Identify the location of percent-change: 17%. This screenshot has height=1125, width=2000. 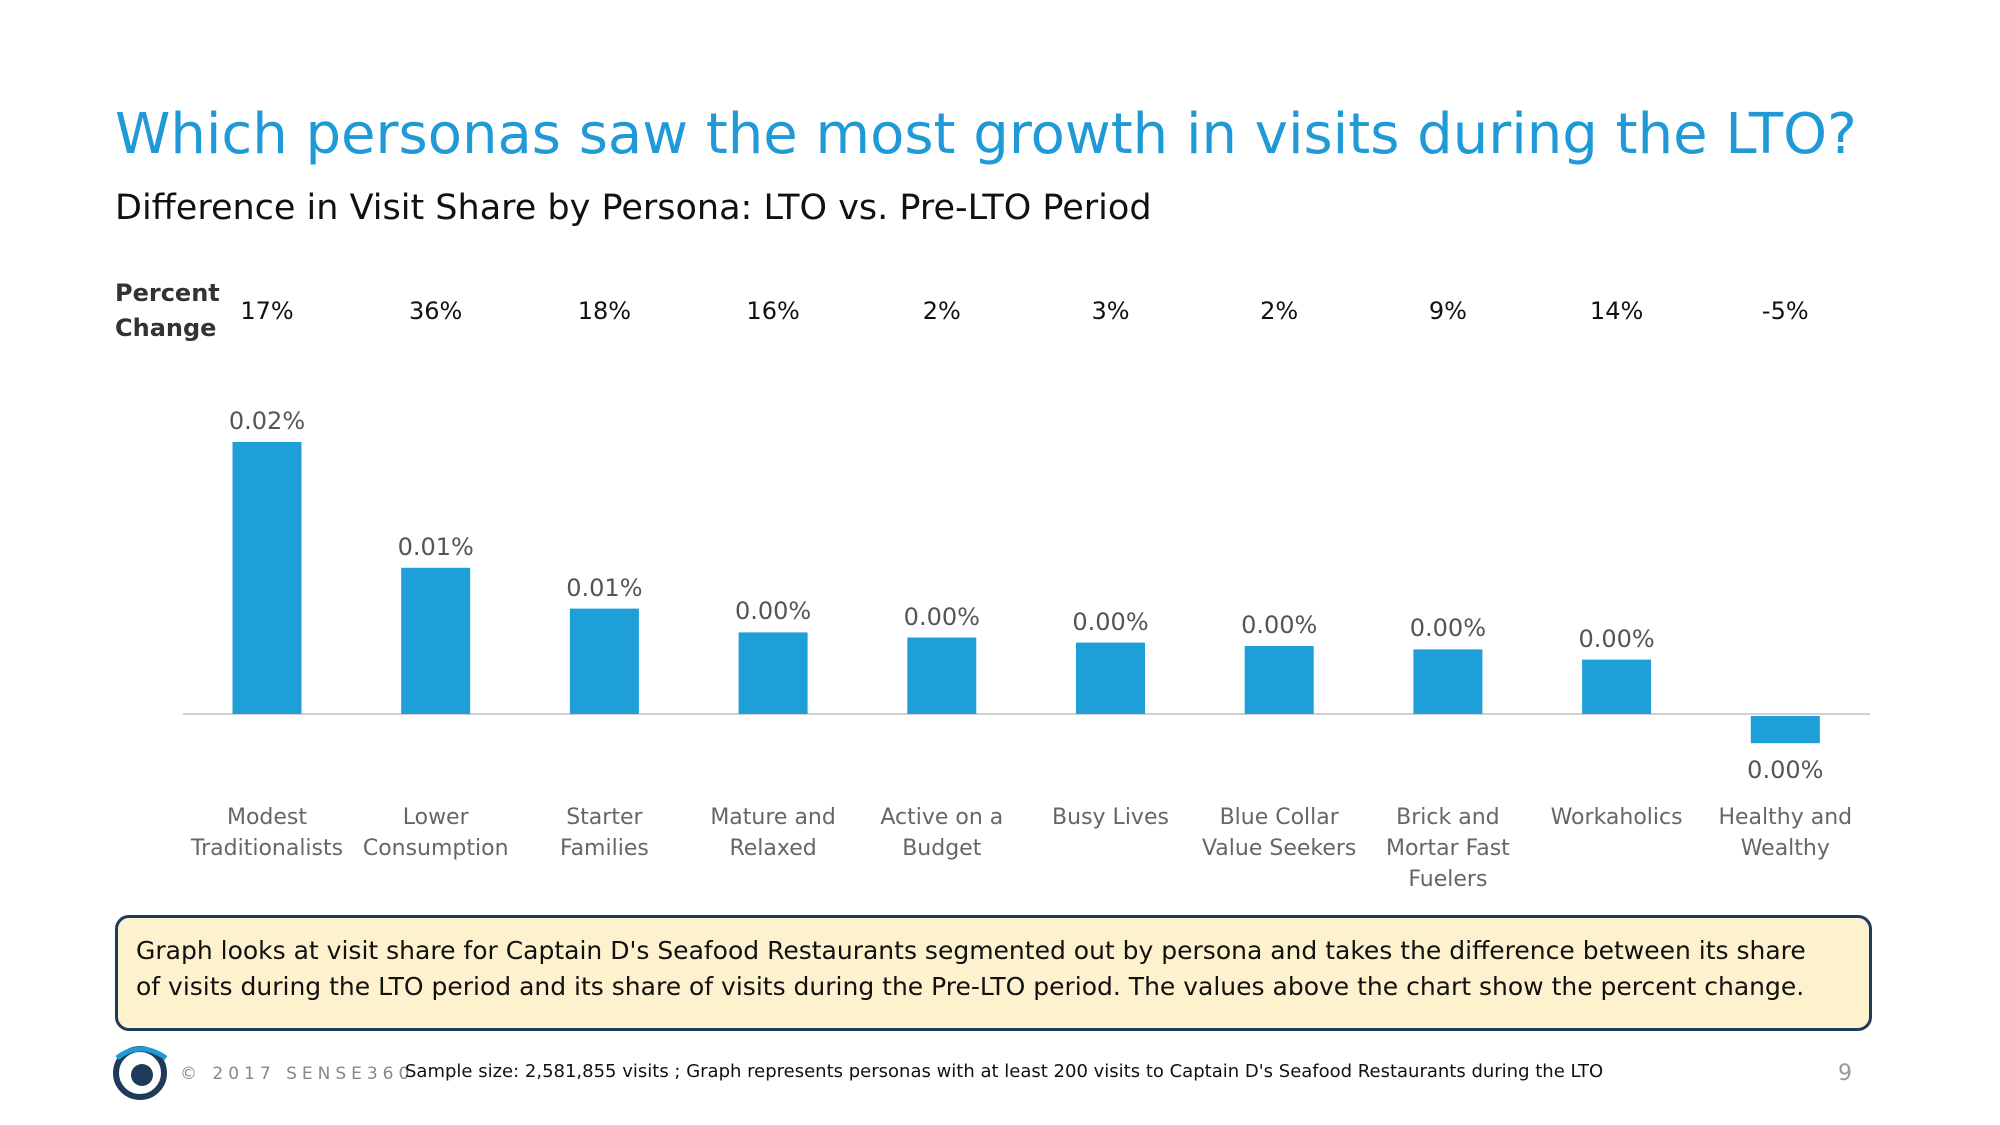
(267, 311).